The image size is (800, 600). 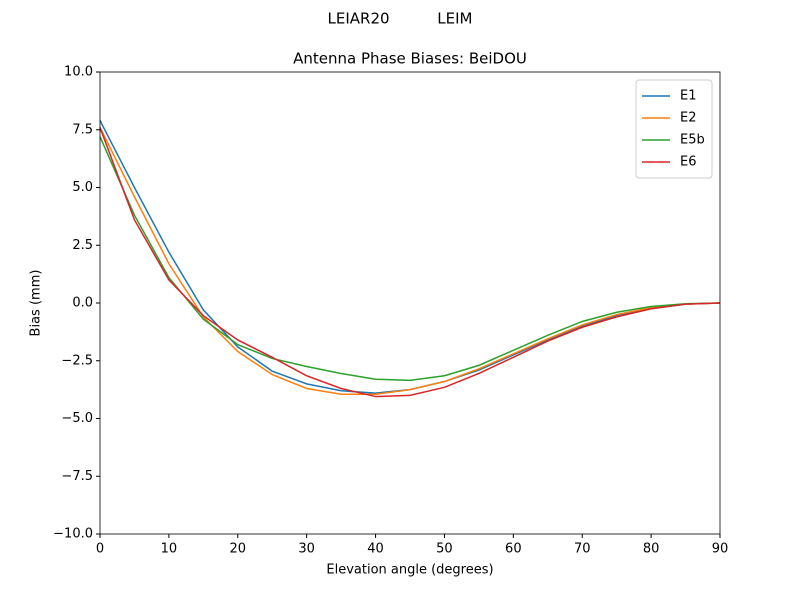 I want to click on legend-label: E5b, so click(x=692, y=140).